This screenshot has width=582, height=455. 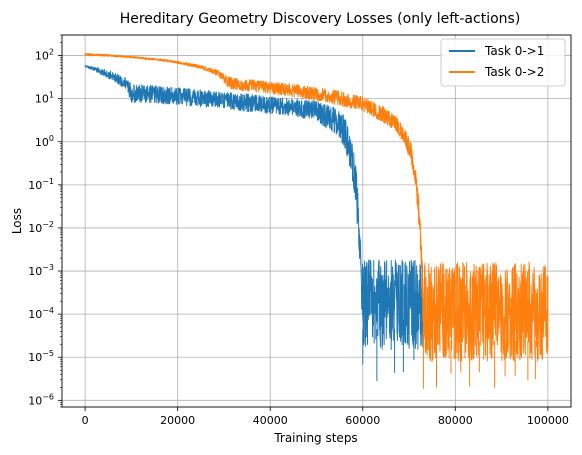 I want to click on x-tick-label: 0, so click(x=85, y=420).